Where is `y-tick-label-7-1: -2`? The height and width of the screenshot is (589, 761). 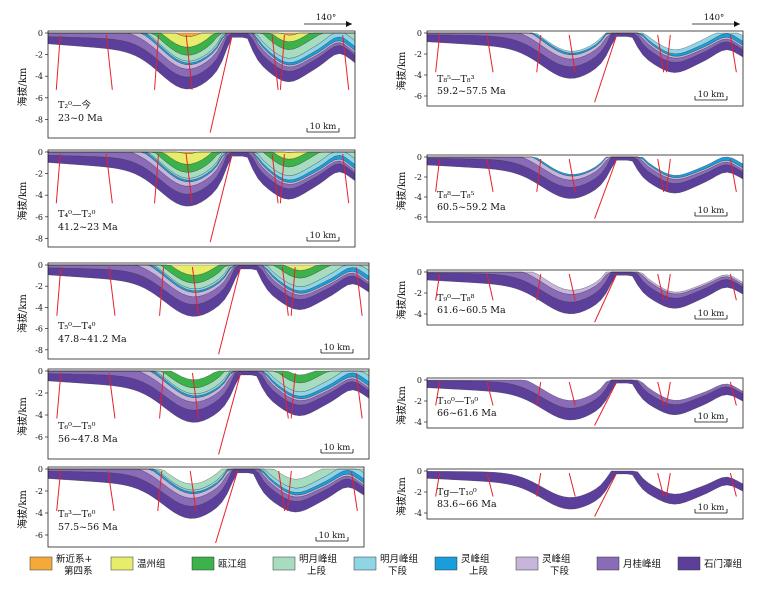 y-tick-label-7-1: -2 is located at coordinates (418, 293).